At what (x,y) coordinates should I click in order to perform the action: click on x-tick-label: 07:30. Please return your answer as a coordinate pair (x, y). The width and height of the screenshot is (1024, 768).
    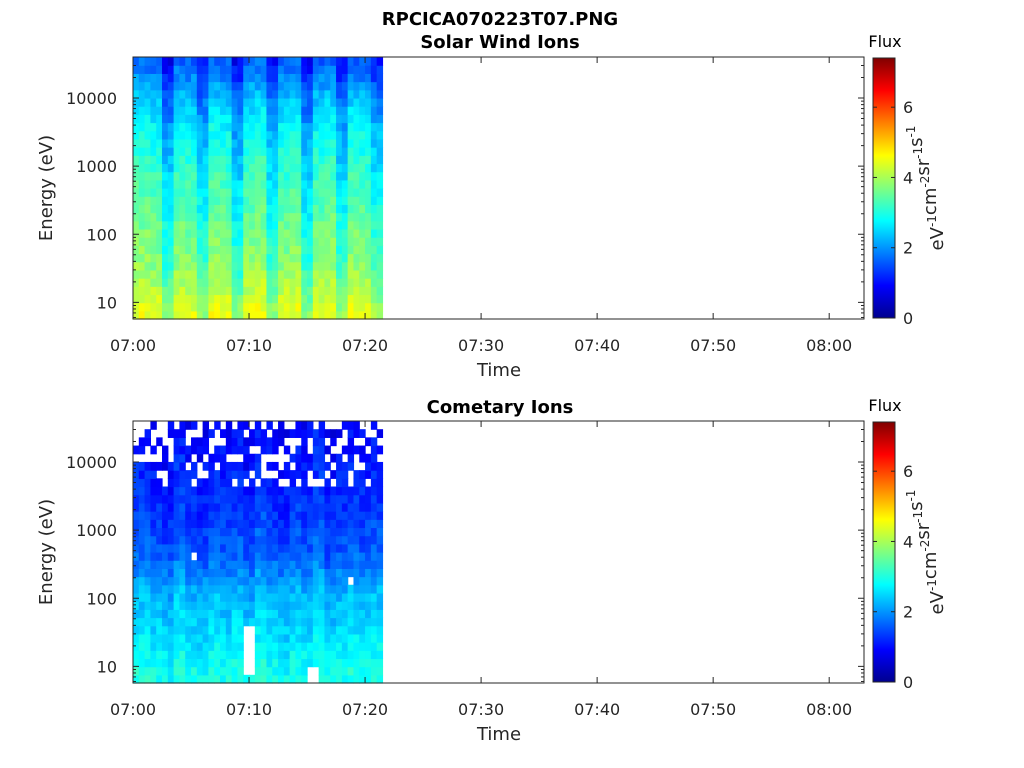
    Looking at the image, I should click on (481, 709).